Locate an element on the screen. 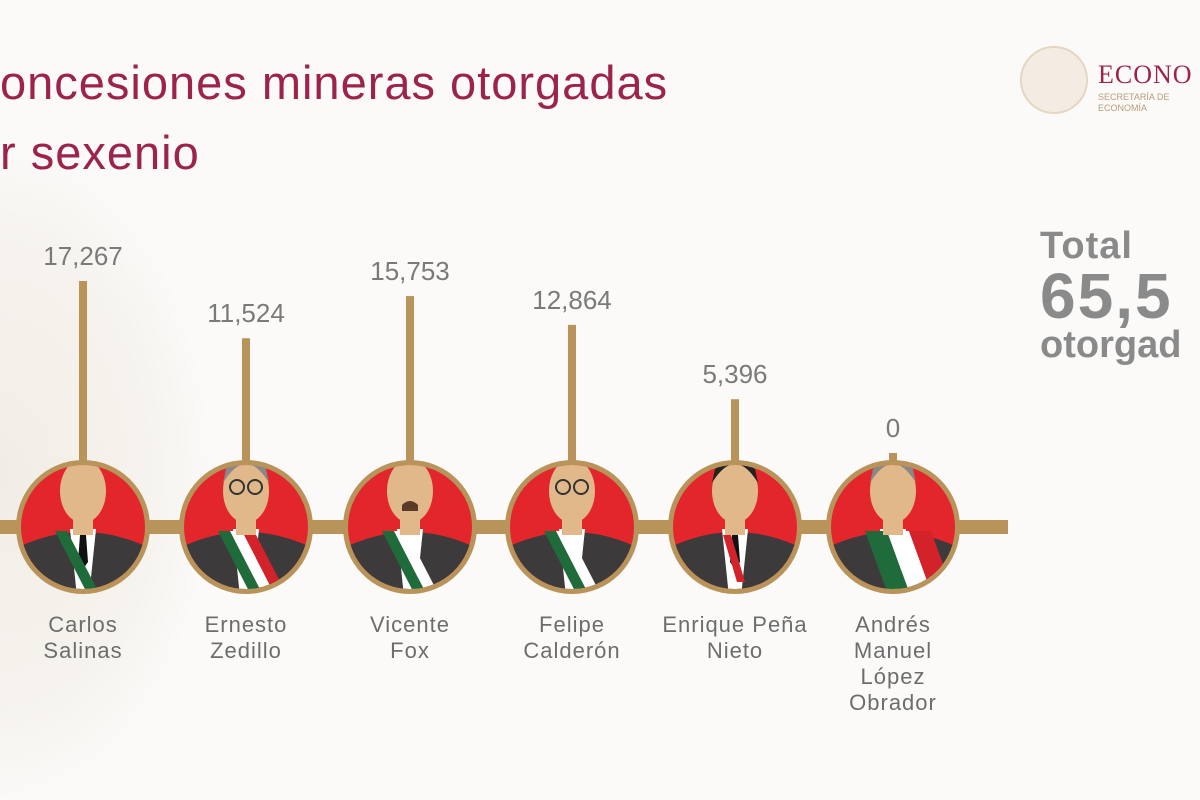 The image size is (1200, 800). logo-text: ECONO is located at coordinates (1145, 74).